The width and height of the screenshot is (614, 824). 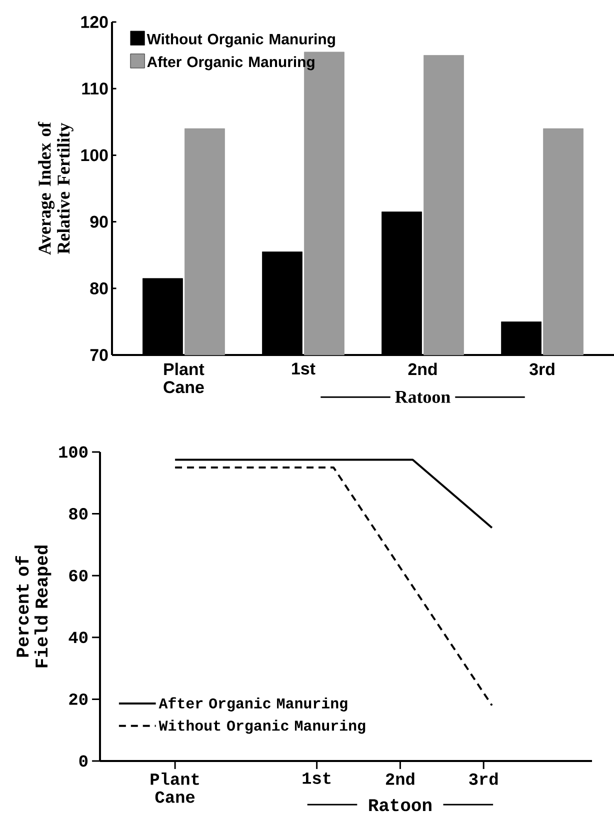 What do you see at coordinates (94, 22) in the screenshot?
I see `y-tick-label: 120` at bounding box center [94, 22].